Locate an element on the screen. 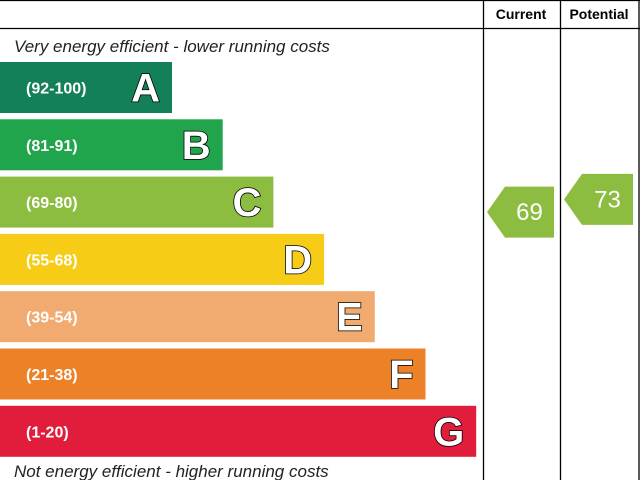  band-d-letter: D is located at coordinates (297, 260).